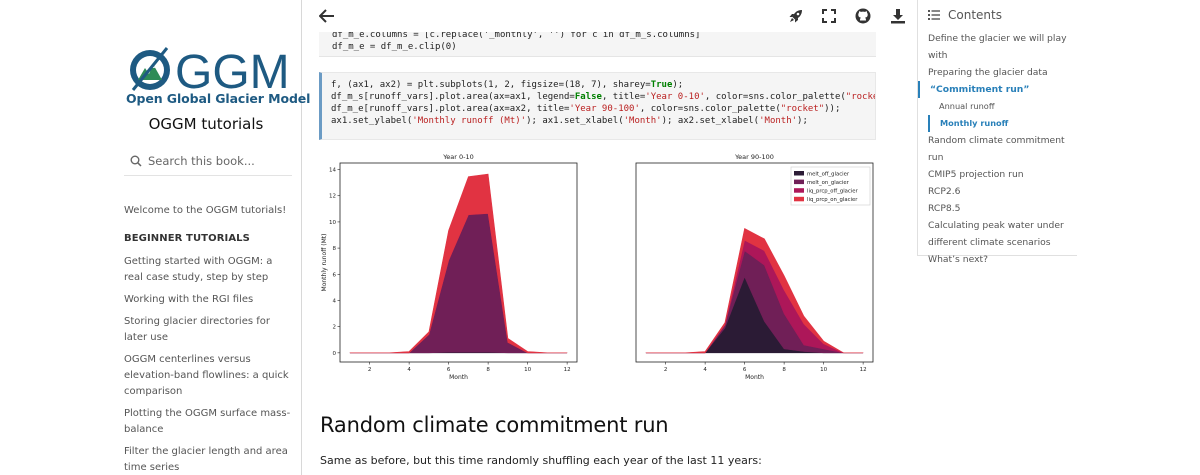 The width and height of the screenshot is (1200, 475). What do you see at coordinates (218, 98) in the screenshot?
I see `logo-subtitle: Open Global Glacier Model` at bounding box center [218, 98].